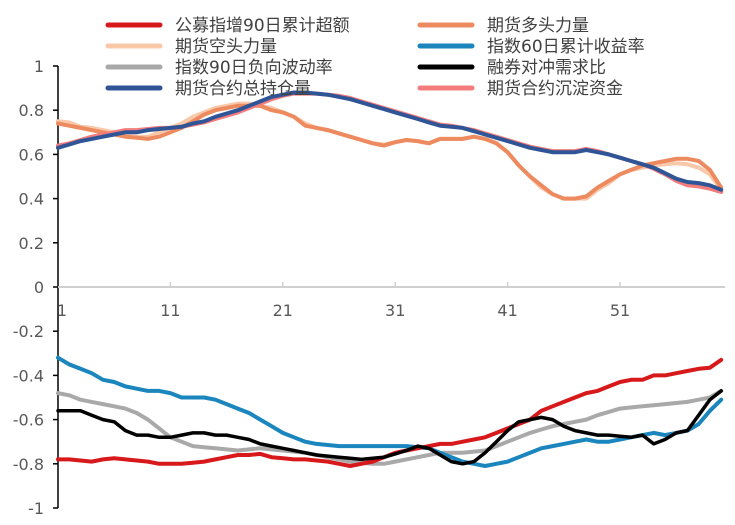 The width and height of the screenshot is (735, 525). What do you see at coordinates (226, 47) in the screenshot?
I see `legend-label-2: 期货空头力量` at bounding box center [226, 47].